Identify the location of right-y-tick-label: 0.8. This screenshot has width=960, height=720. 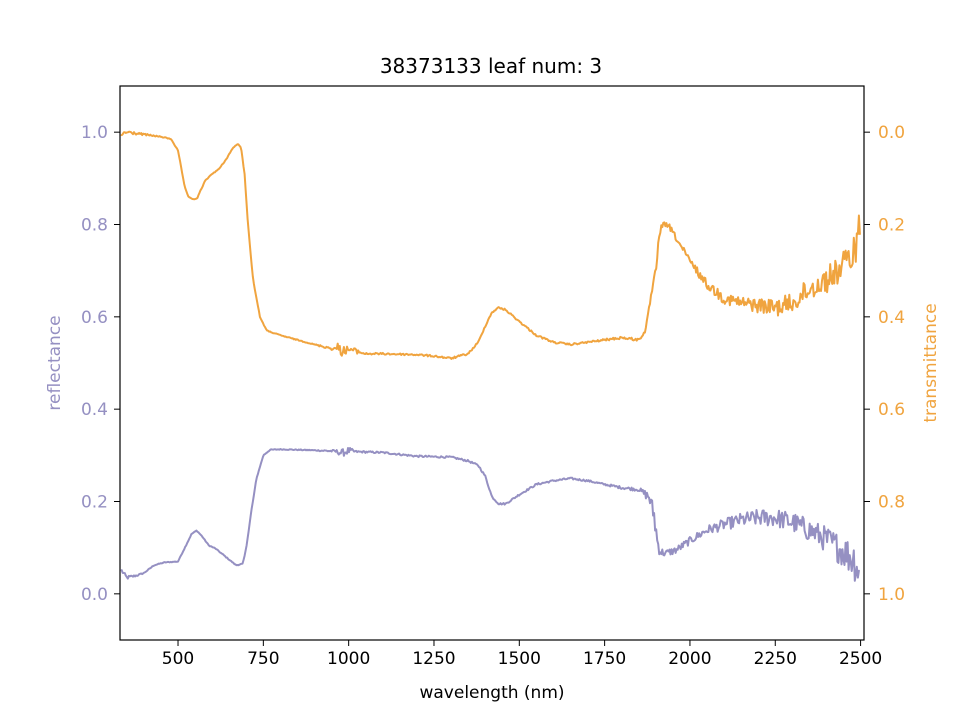
(891, 503).